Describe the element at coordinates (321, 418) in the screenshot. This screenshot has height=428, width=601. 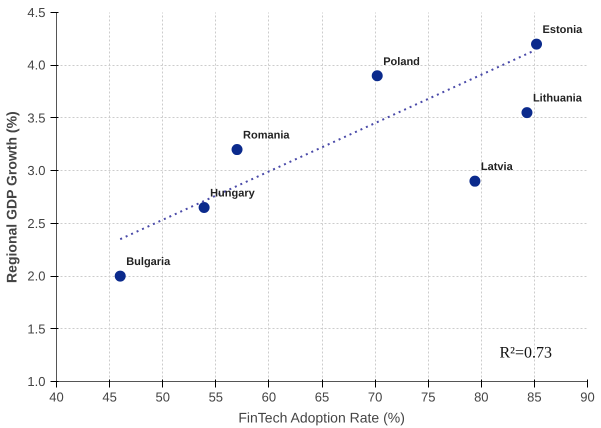
I see `x-axis-title: FinTech Adoption Rate (%)` at that location.